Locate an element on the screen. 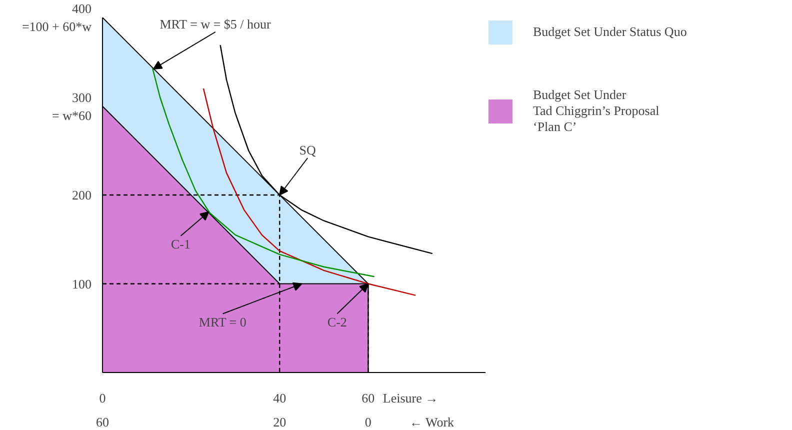 This screenshot has height=430, width=792. annotation: C-1 is located at coordinates (181, 244).